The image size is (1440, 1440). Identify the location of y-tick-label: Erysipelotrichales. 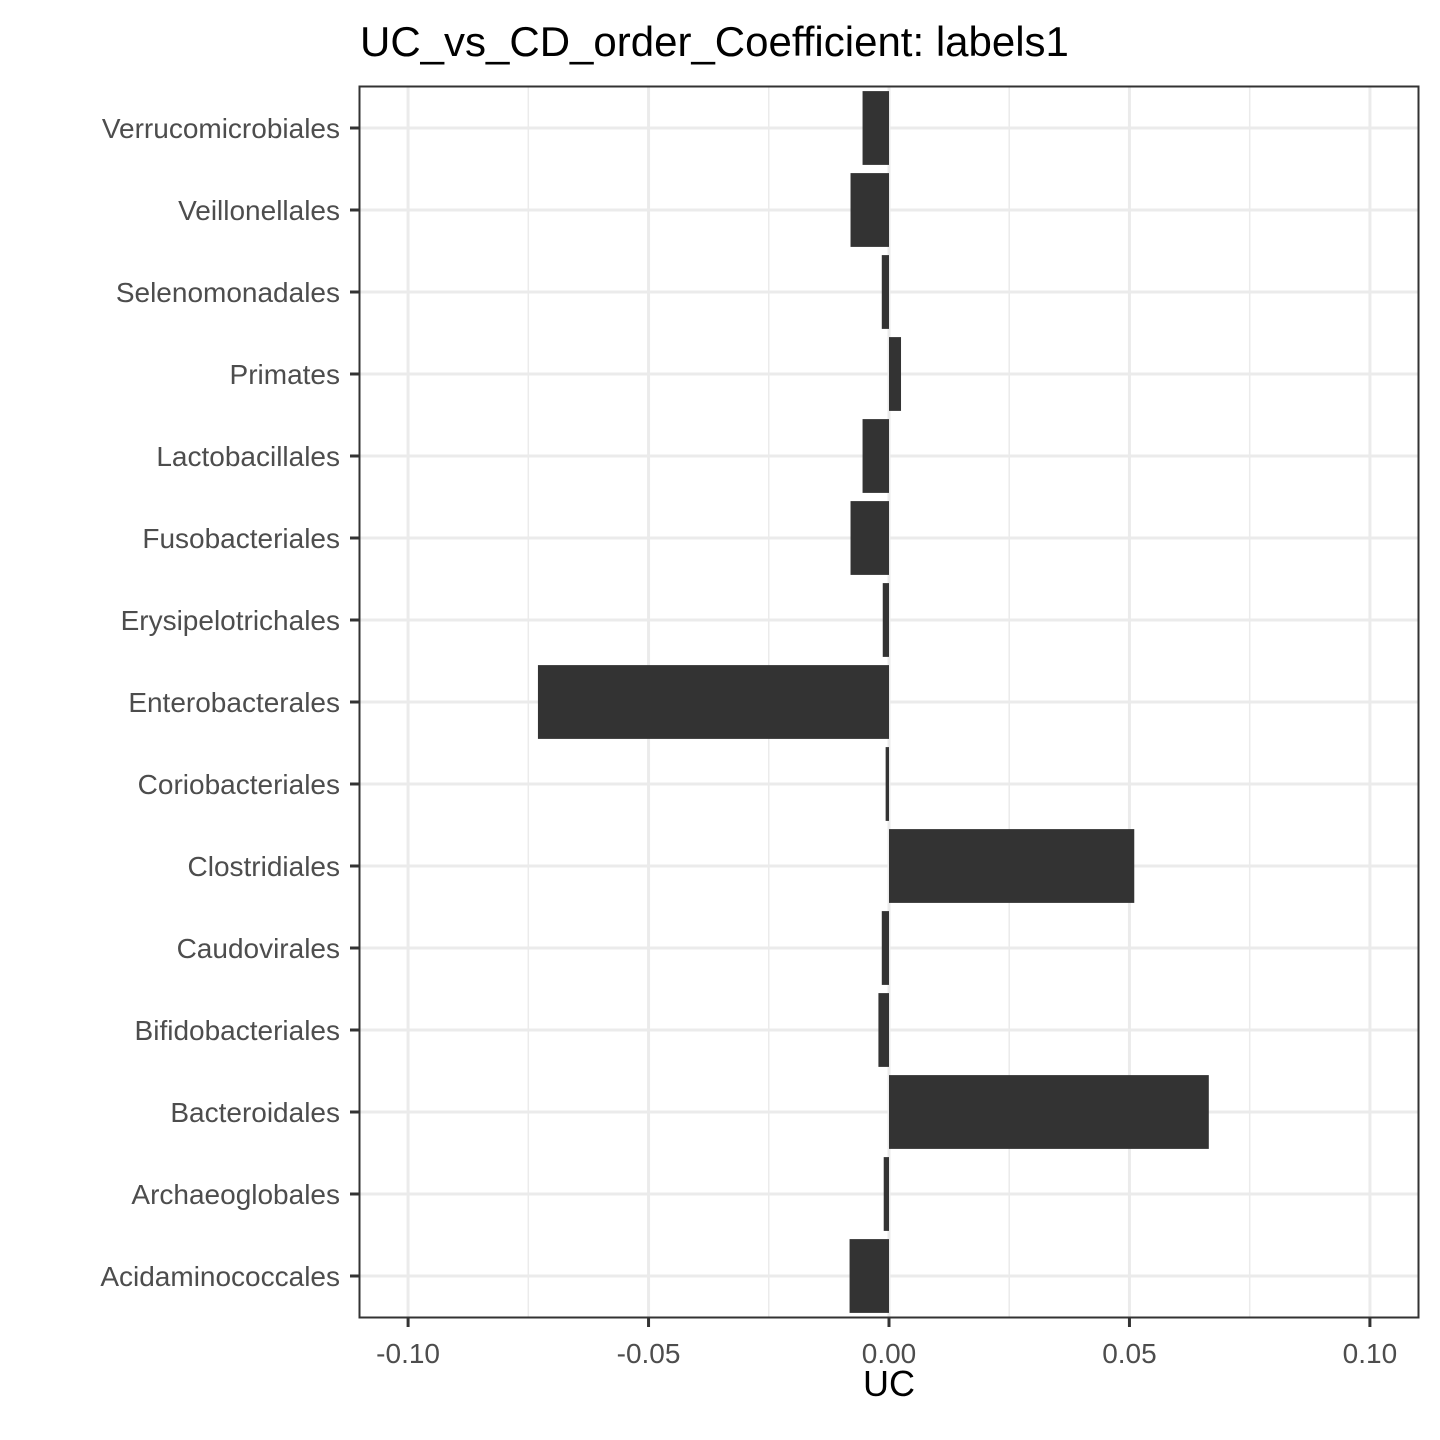
(230, 620).